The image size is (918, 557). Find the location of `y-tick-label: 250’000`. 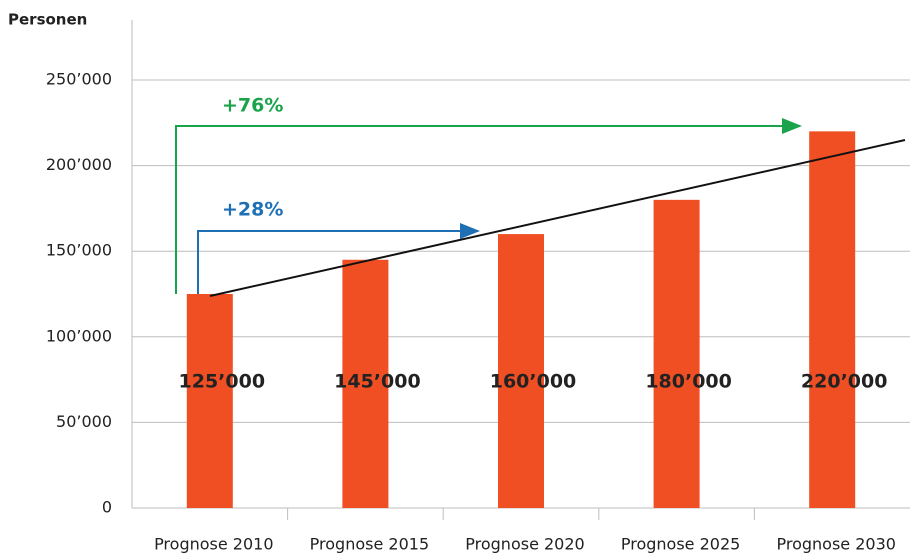

y-tick-label: 250’000 is located at coordinates (79, 79).